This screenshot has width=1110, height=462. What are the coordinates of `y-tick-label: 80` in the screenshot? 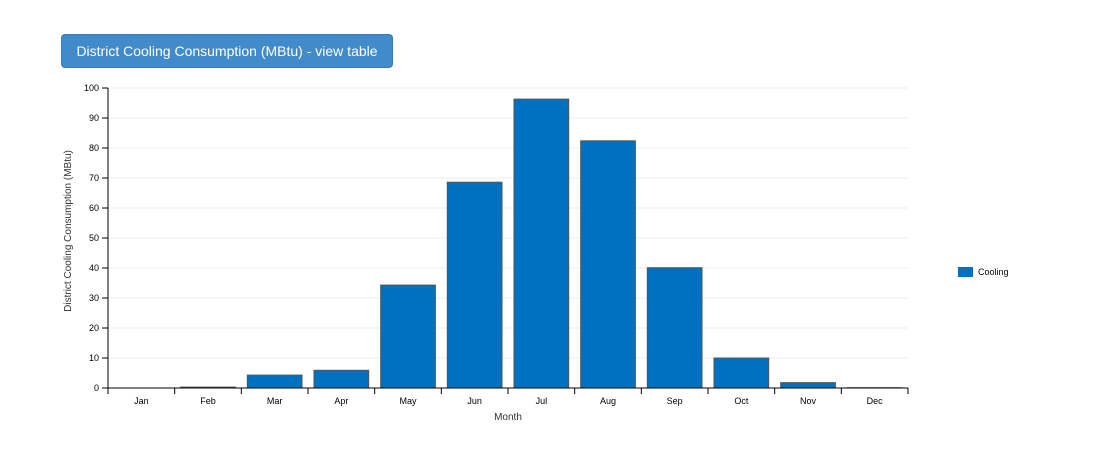 It's located at (94, 148).